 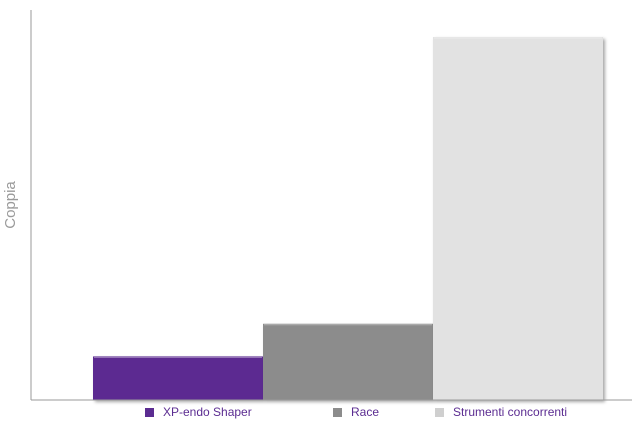 What do you see at coordinates (510, 412) in the screenshot?
I see `legend-label-strumenti-concorrenti: Strumenti concorrenti` at bounding box center [510, 412].